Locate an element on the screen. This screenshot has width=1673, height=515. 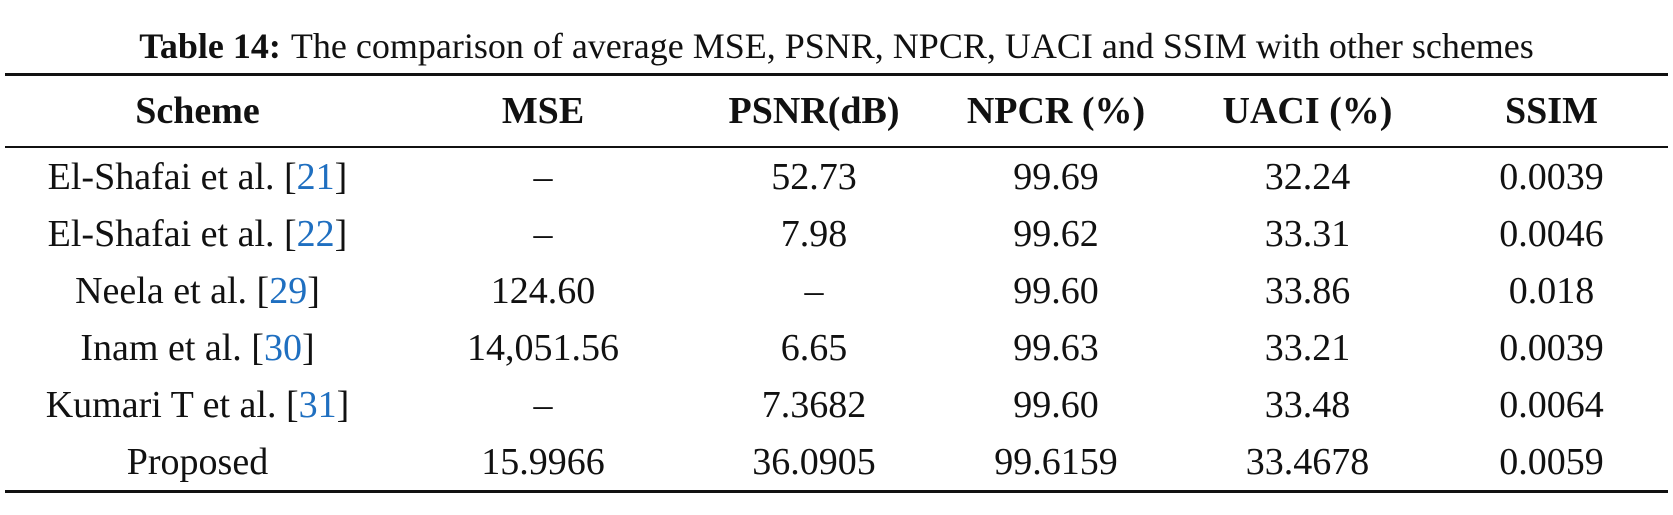
value-cell: 99.63 is located at coordinates (1056, 347).